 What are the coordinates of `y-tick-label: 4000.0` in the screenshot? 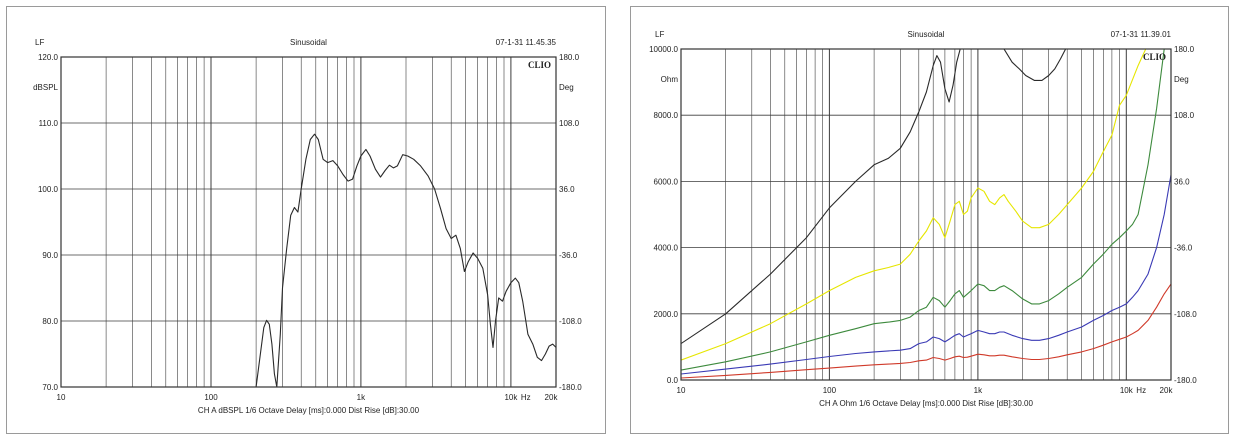 It's located at (666, 248).